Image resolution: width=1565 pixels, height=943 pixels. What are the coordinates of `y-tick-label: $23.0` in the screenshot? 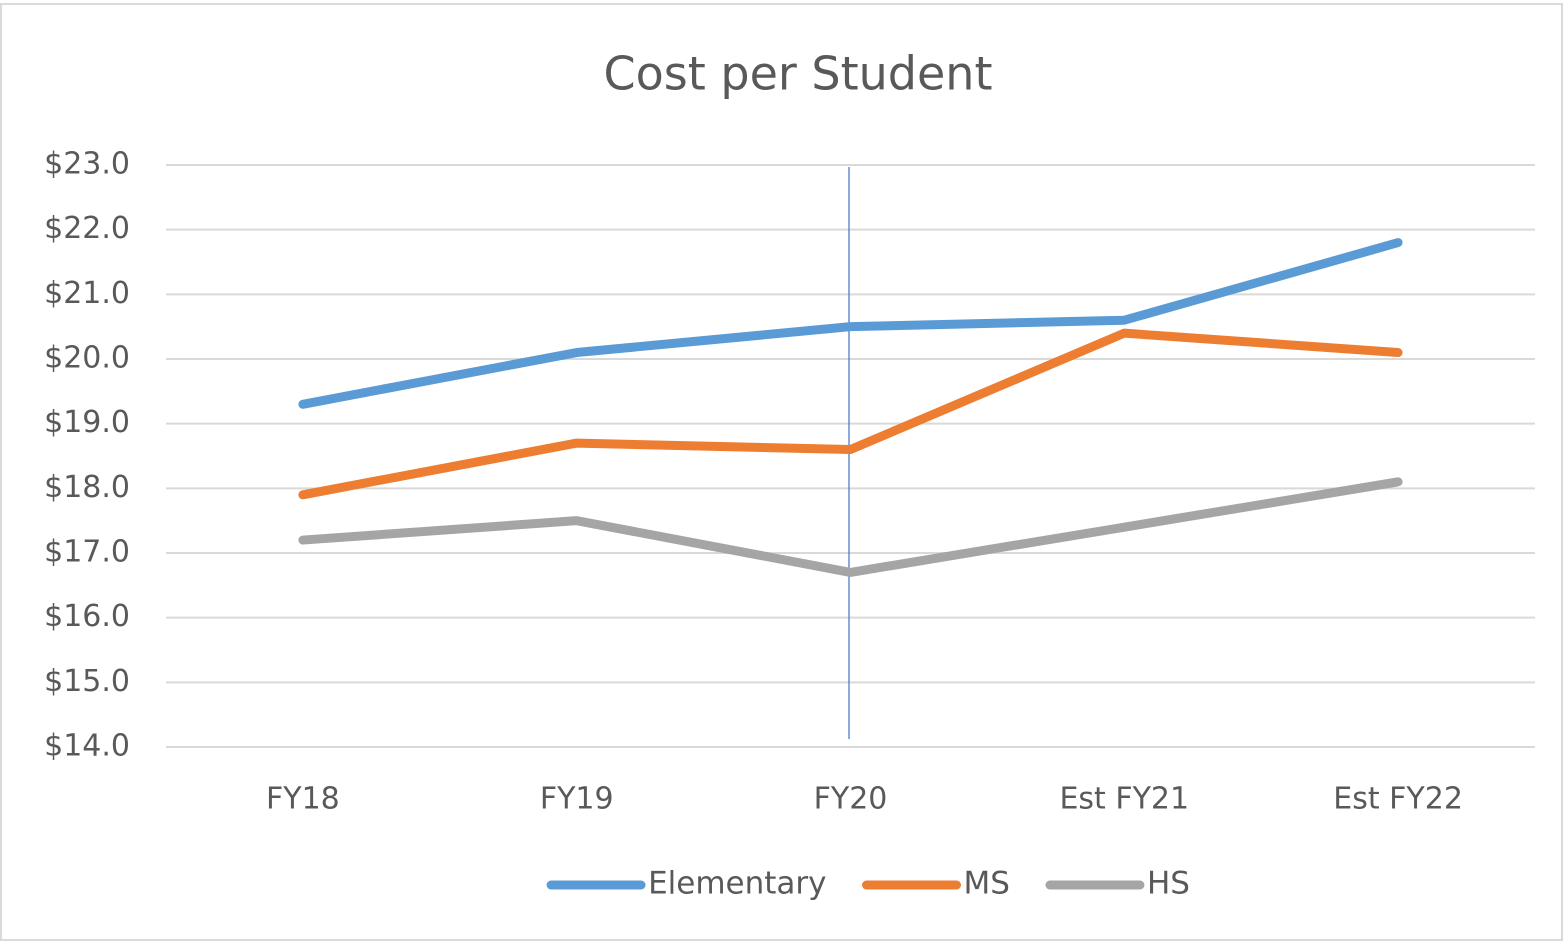 It's located at (87, 164).